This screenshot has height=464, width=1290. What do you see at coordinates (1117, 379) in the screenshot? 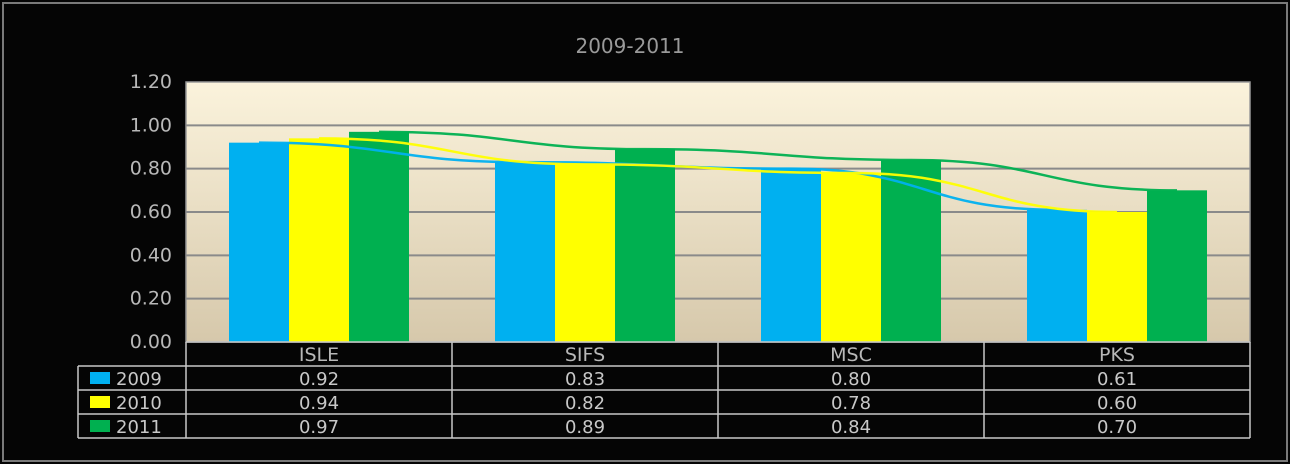
I see `data-label: 0.61` at bounding box center [1117, 379].